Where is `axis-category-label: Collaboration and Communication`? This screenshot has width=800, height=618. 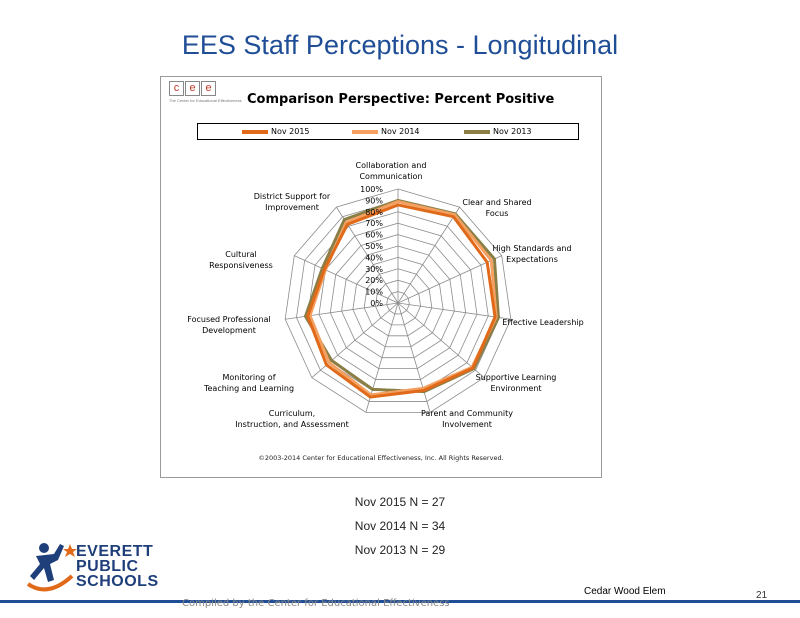 axis-category-label: Collaboration and Communication is located at coordinates (391, 171).